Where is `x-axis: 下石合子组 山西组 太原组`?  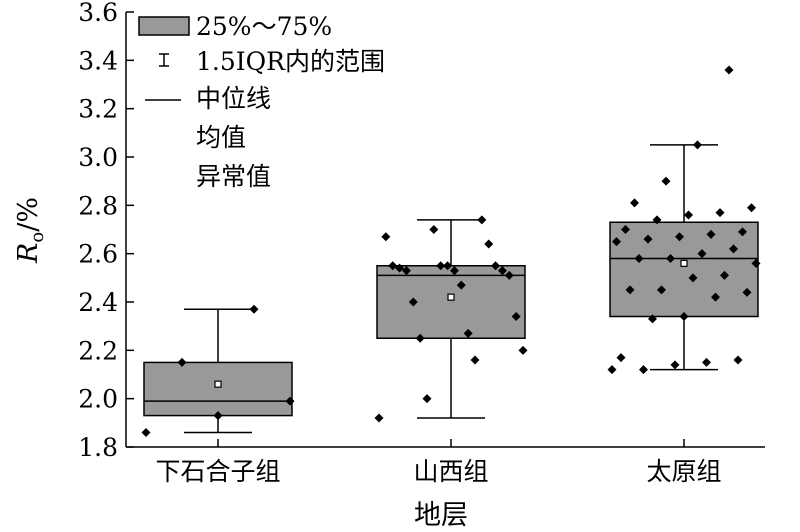
x-axis: 下石合子组 山西组 太原组 is located at coordinates (438, 462).